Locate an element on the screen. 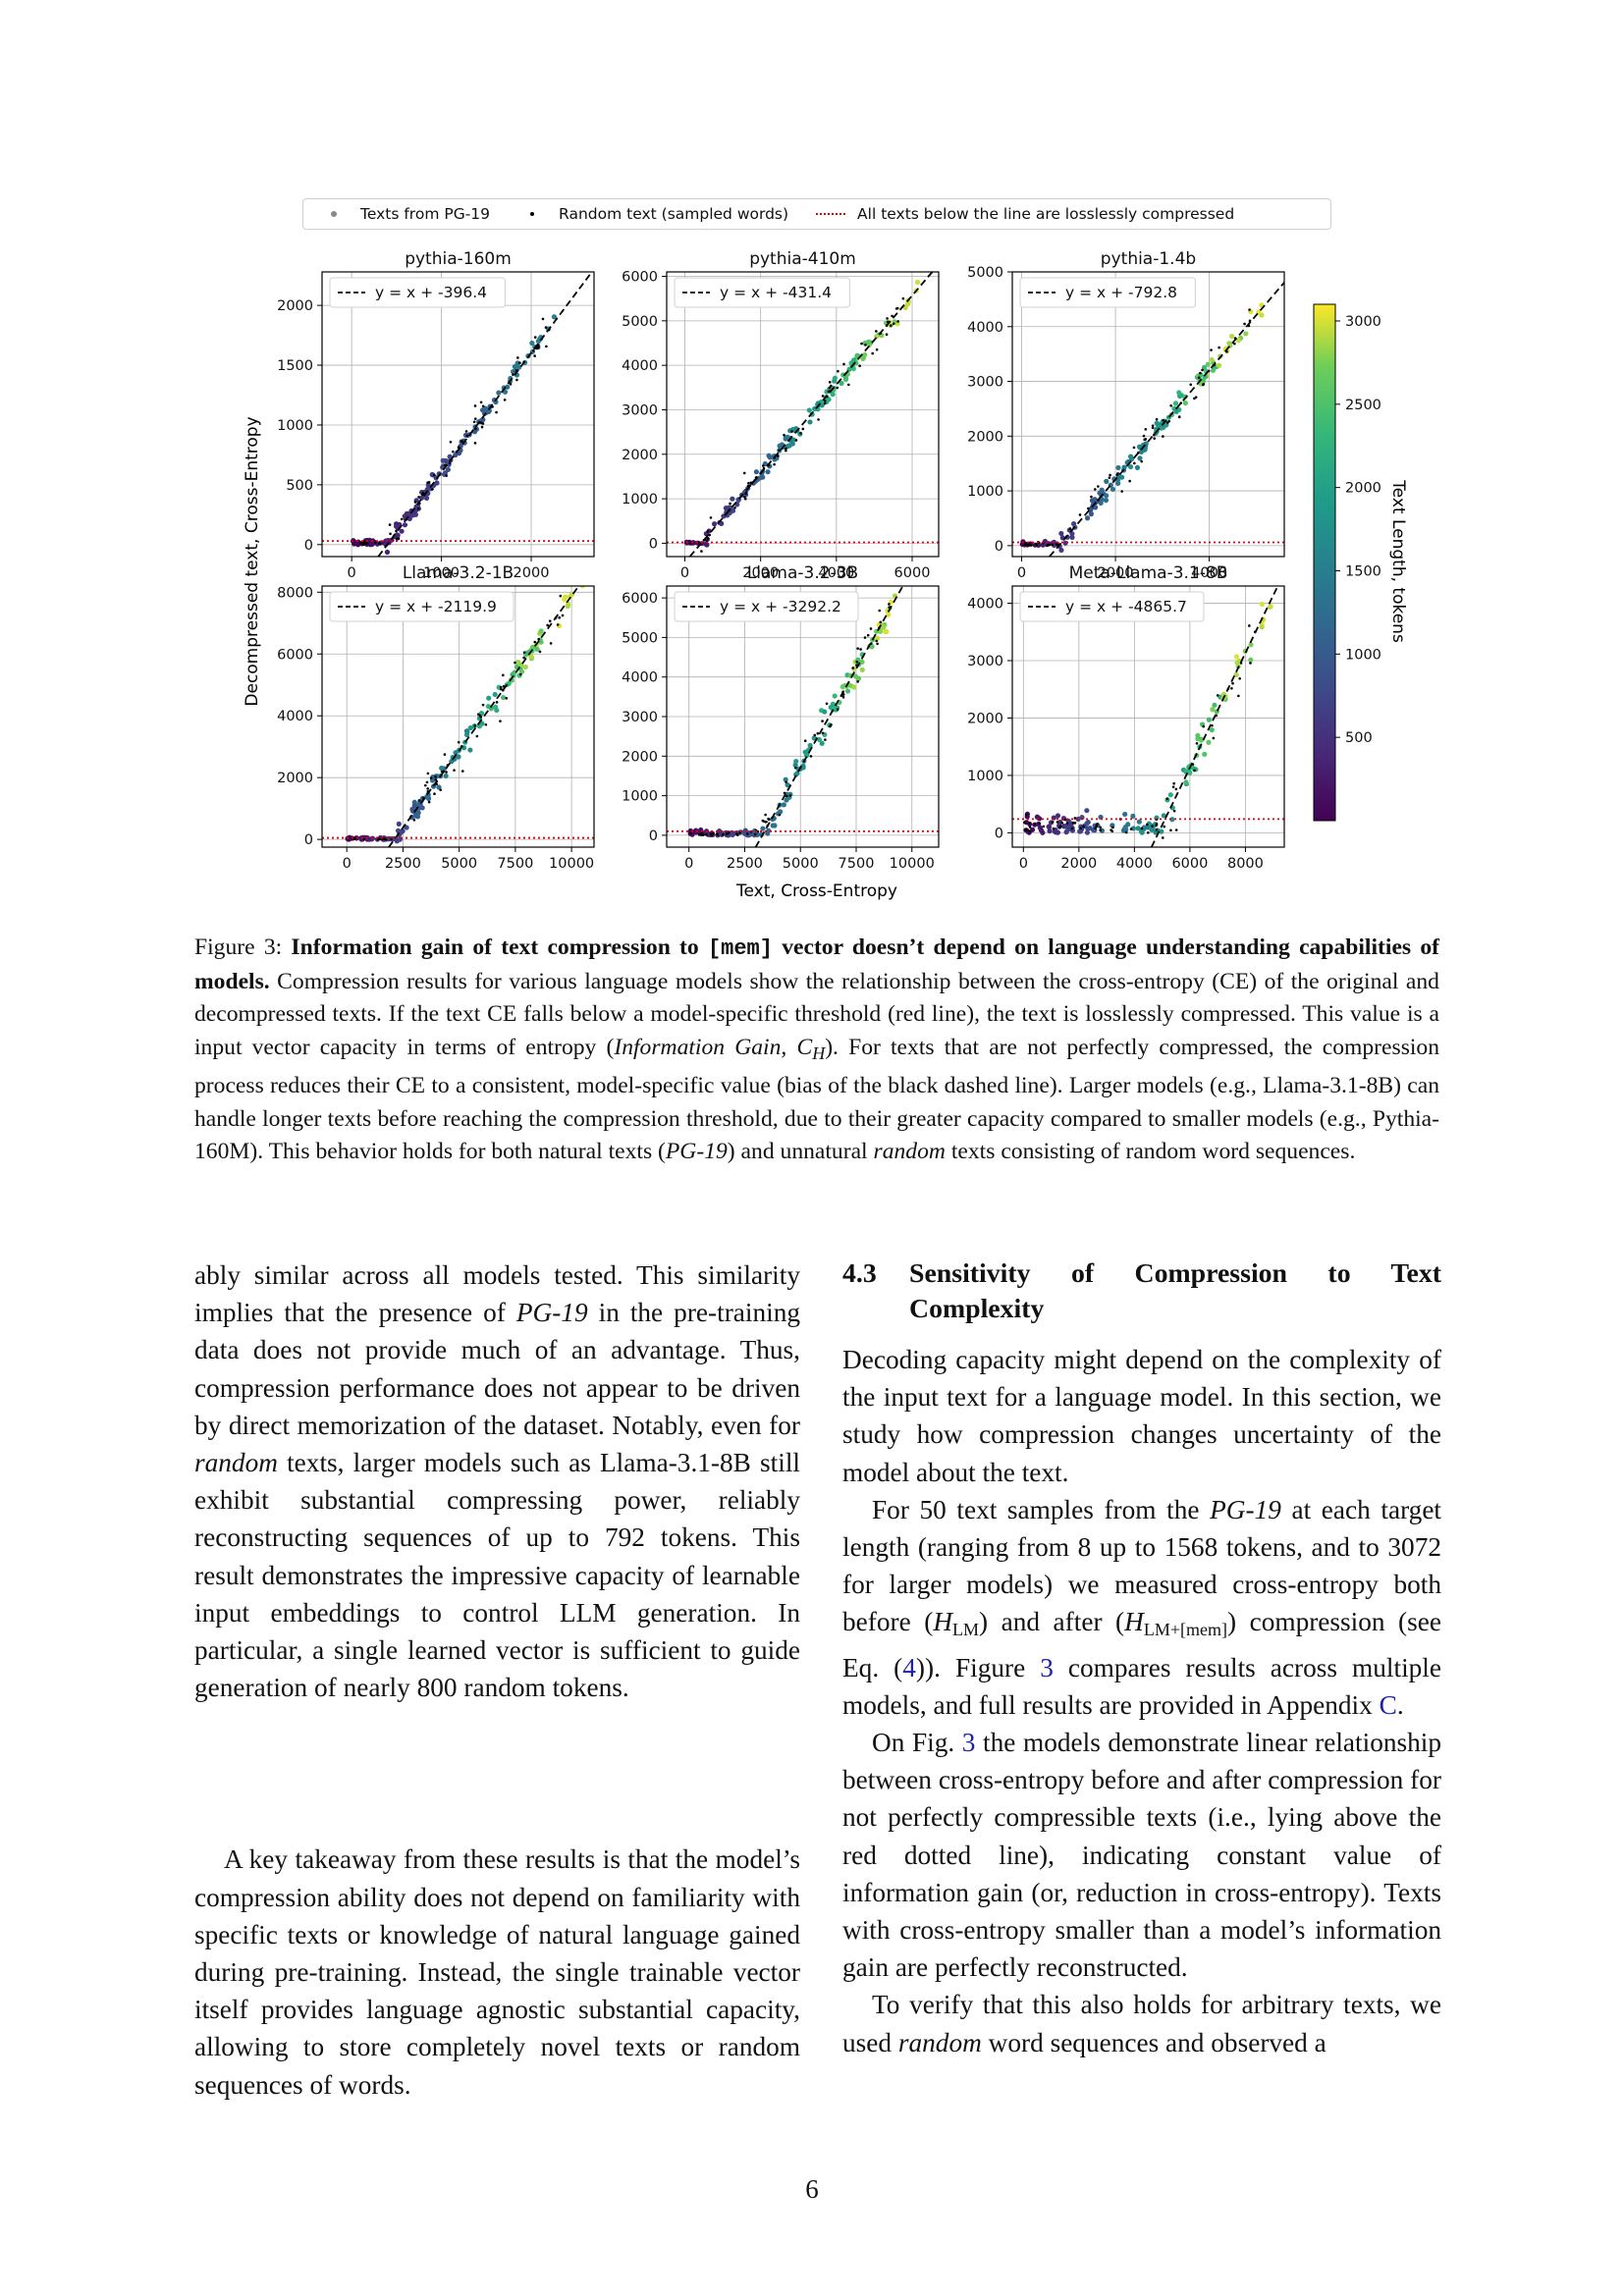 The width and height of the screenshot is (1624, 2296). legend-label-random: Random text (sampled words) is located at coordinates (674, 214).